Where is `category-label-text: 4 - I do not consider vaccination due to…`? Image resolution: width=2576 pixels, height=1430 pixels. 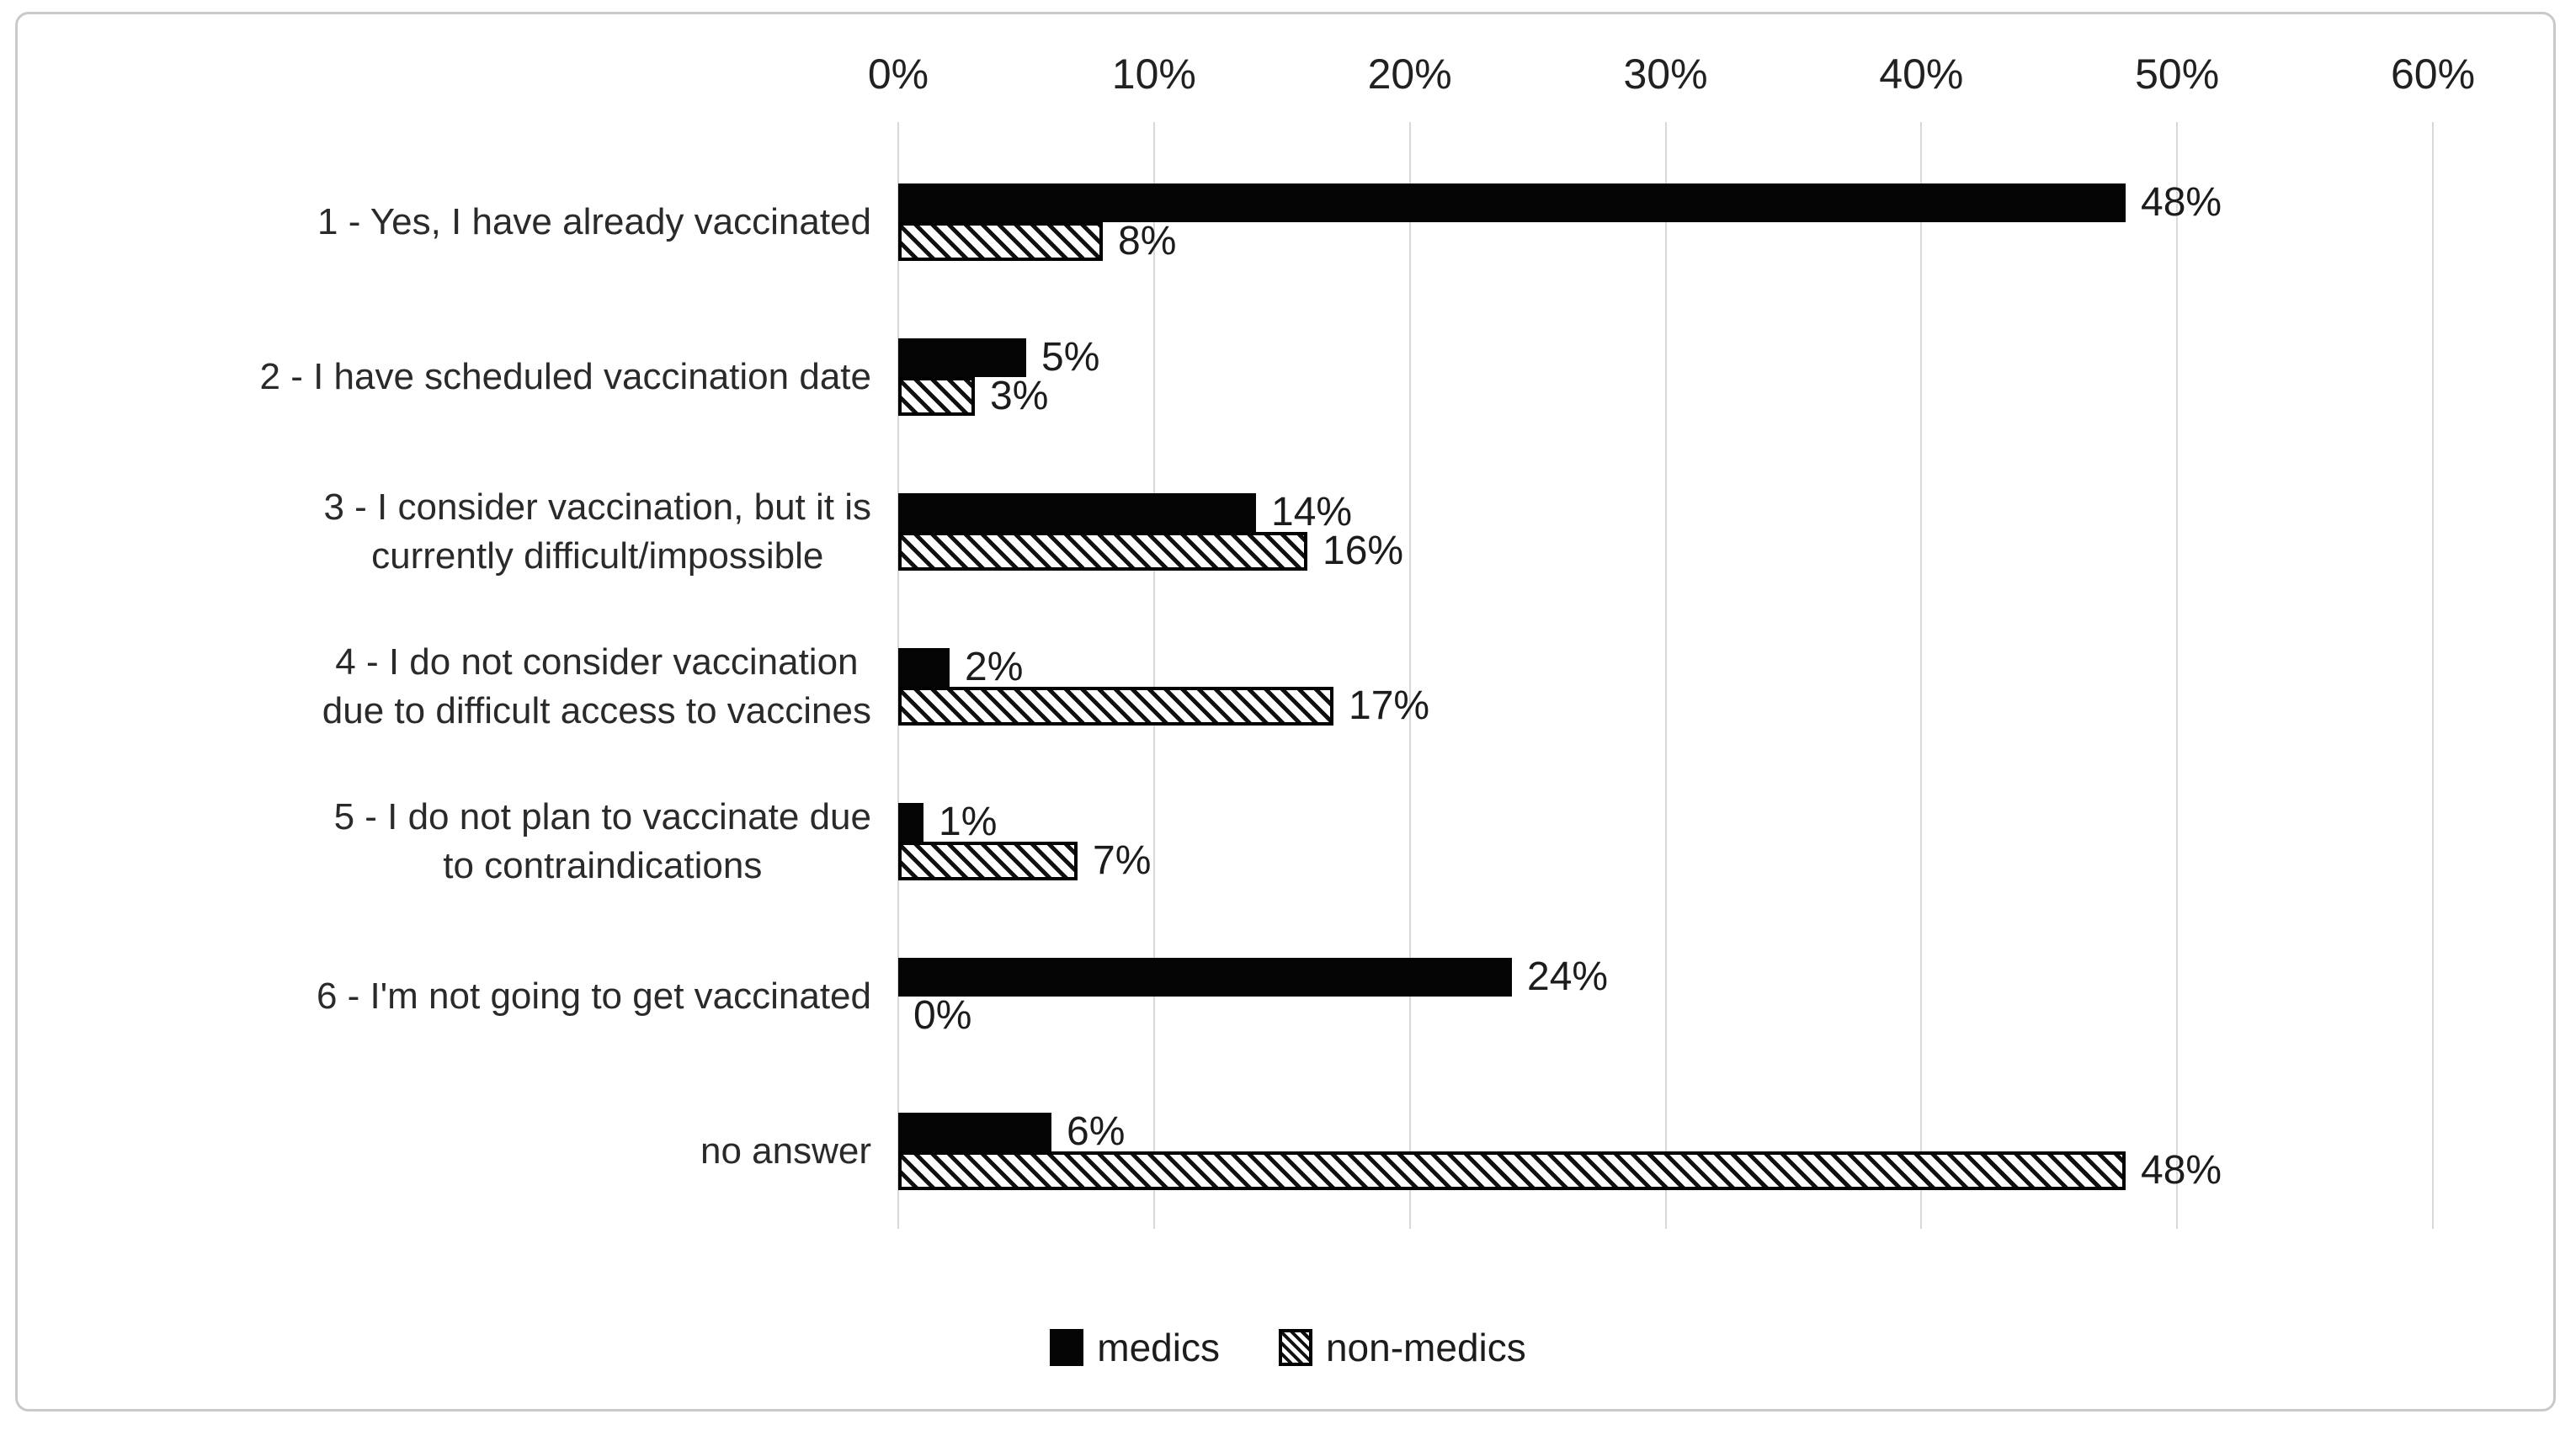
category-label-text: 4 - I do not consider vaccination due to… is located at coordinates (597, 686).